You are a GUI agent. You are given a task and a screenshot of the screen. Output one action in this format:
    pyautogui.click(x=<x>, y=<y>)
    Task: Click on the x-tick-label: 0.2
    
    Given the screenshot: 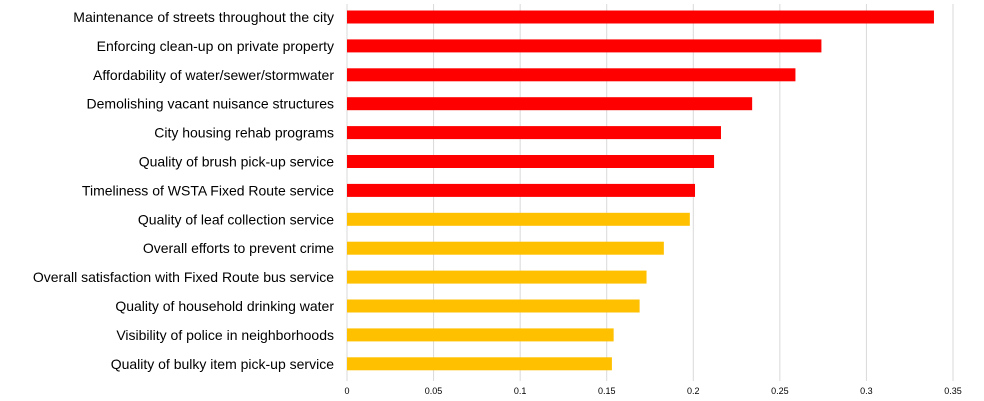 What is the action you would take?
    pyautogui.click(x=693, y=391)
    